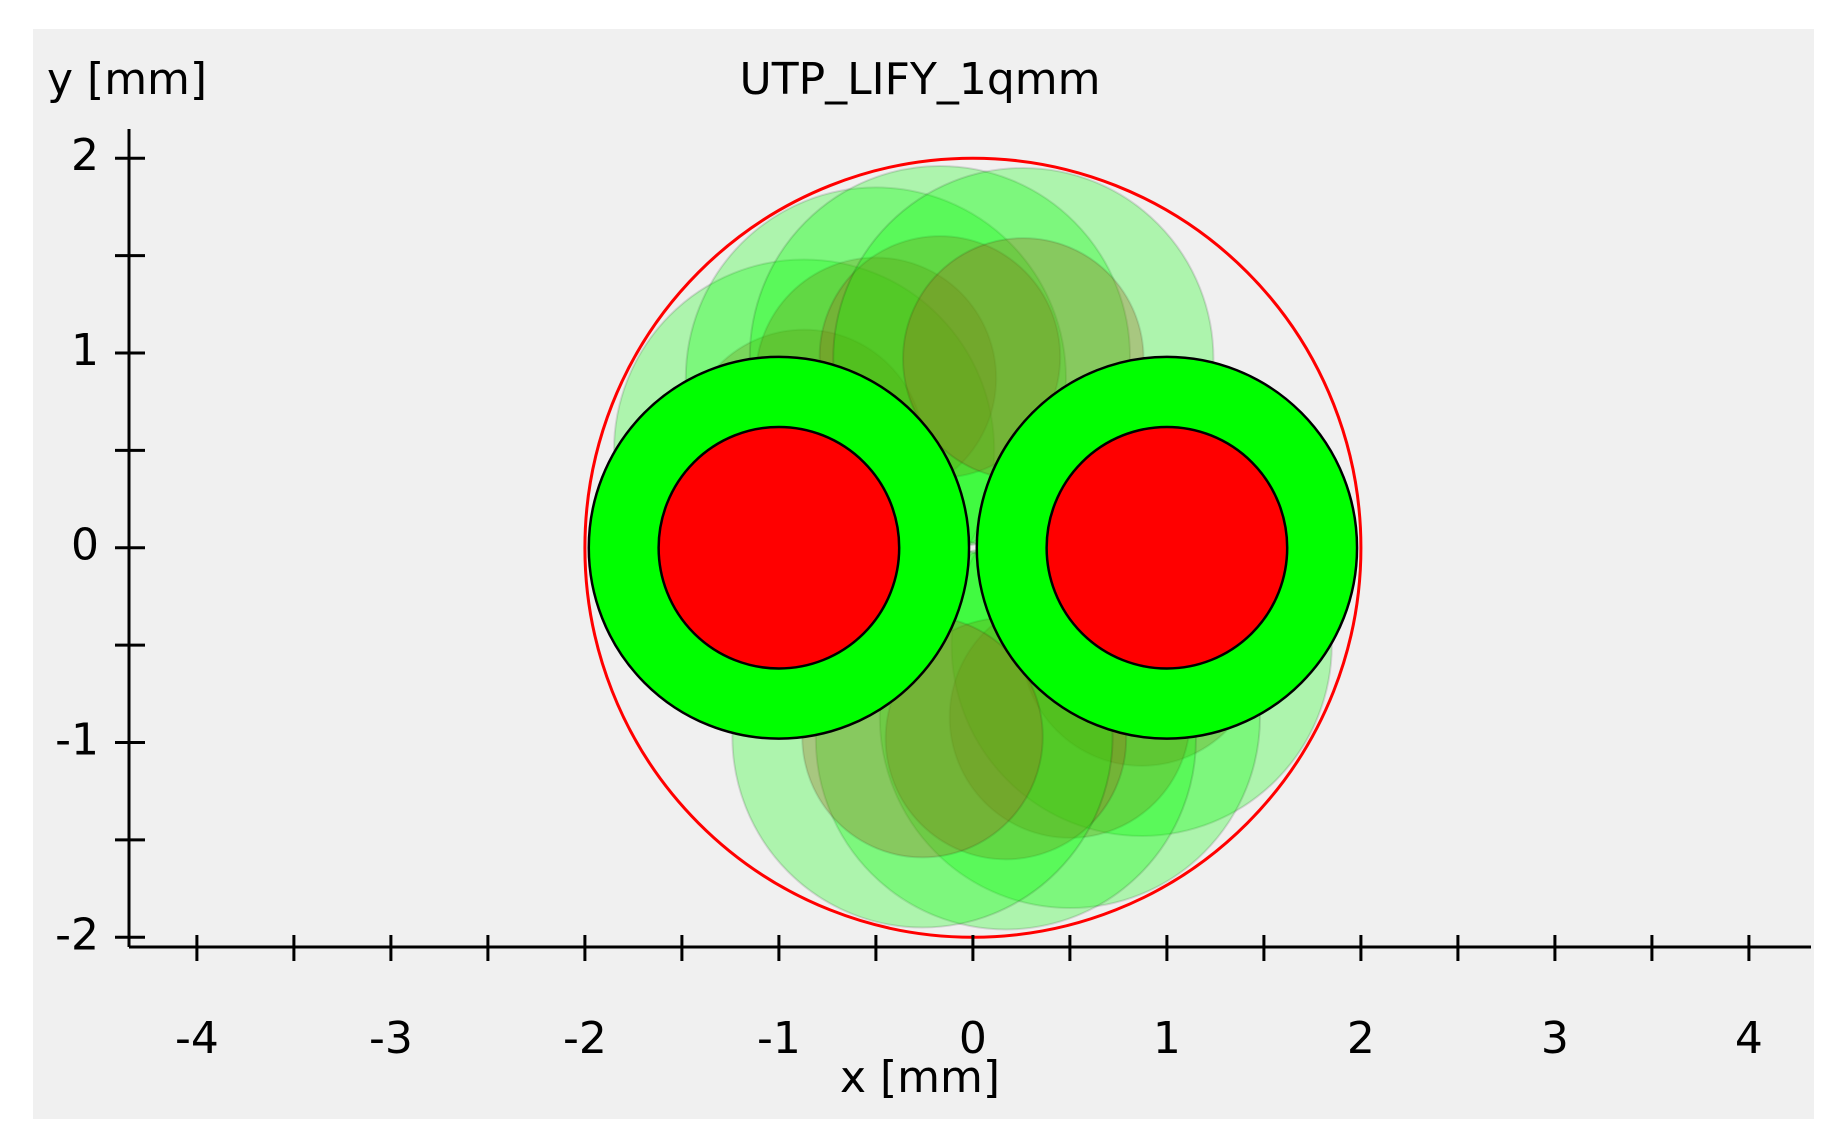 This screenshot has height=1141, width=1828. What do you see at coordinates (1555, 1038) in the screenshot?
I see `x-tick-label: 3` at bounding box center [1555, 1038].